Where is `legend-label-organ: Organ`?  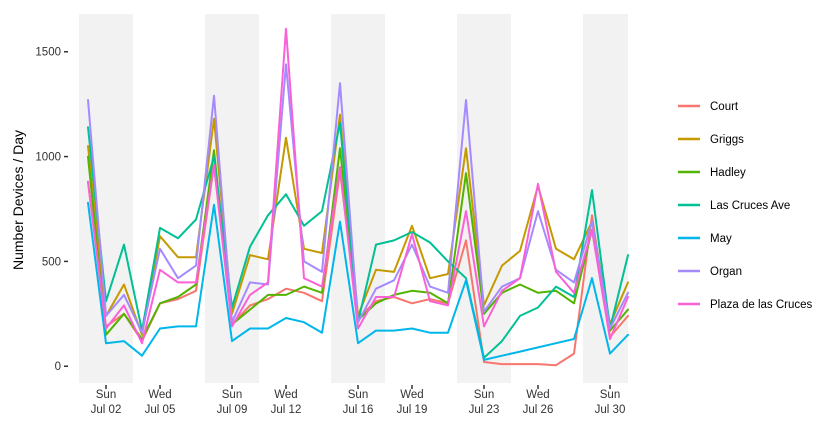 legend-label-organ: Organ is located at coordinates (726, 272).